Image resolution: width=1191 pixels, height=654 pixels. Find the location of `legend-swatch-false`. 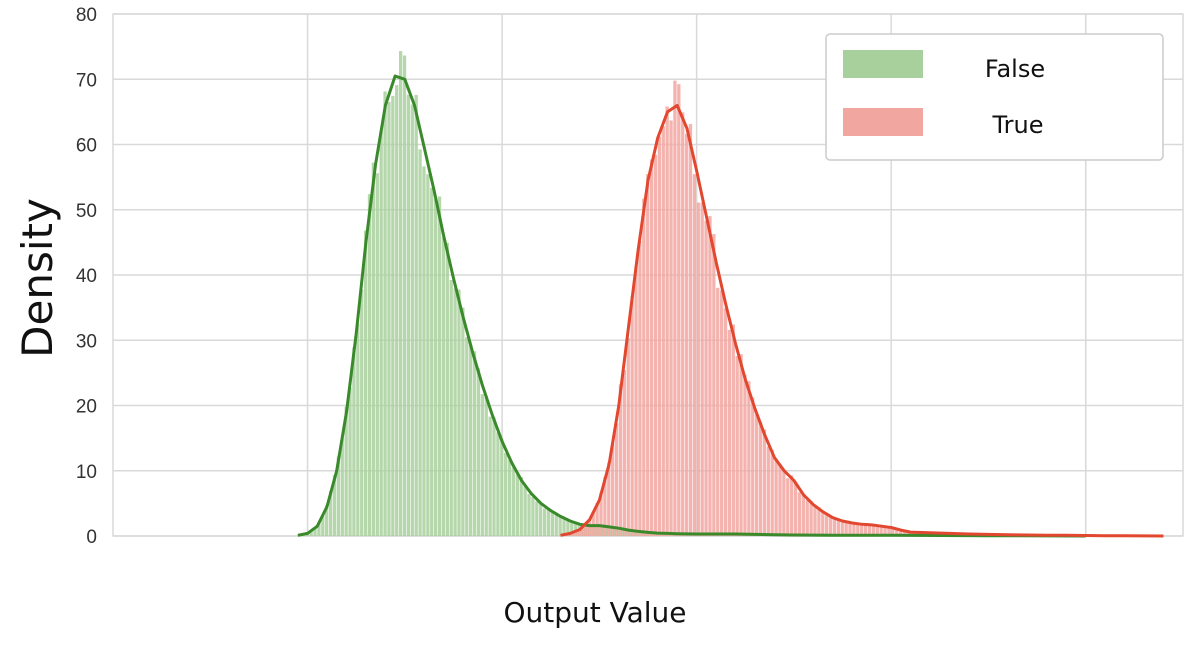

legend-swatch-false is located at coordinates (883, 64).